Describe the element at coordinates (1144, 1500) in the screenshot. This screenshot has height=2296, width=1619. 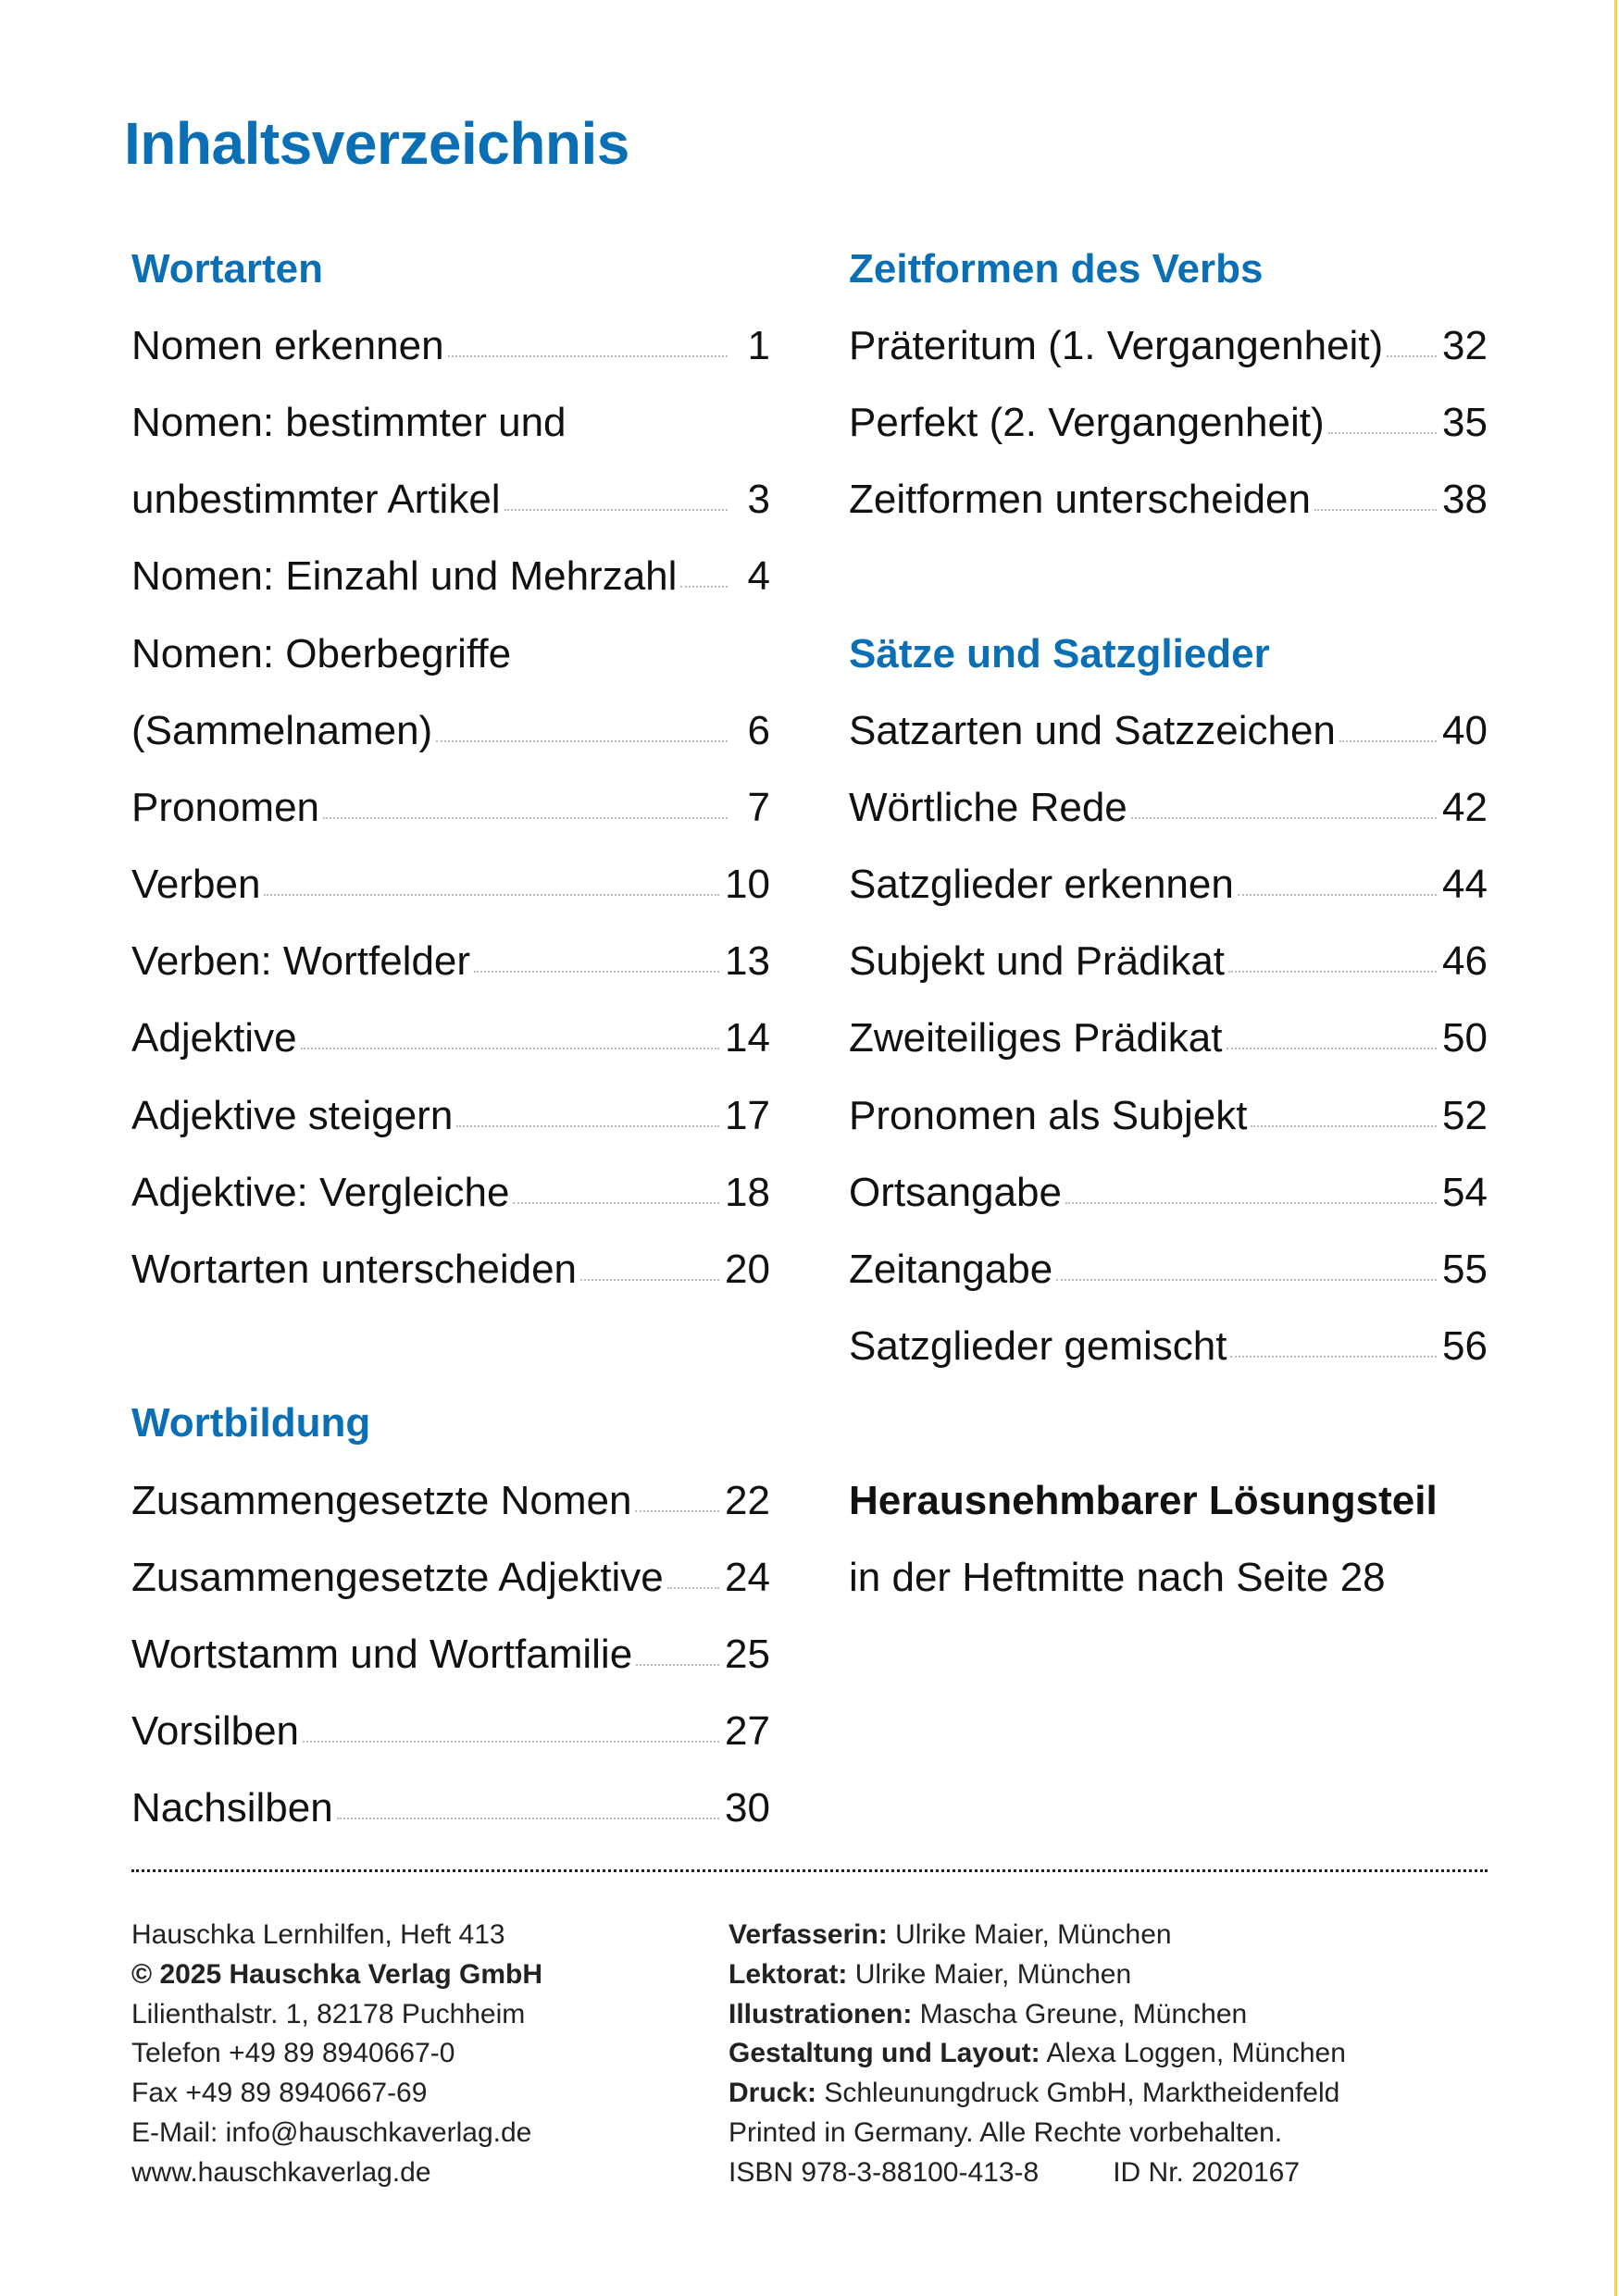
I see `note-heading: Herausnehmbarer Lösungsteil` at that location.